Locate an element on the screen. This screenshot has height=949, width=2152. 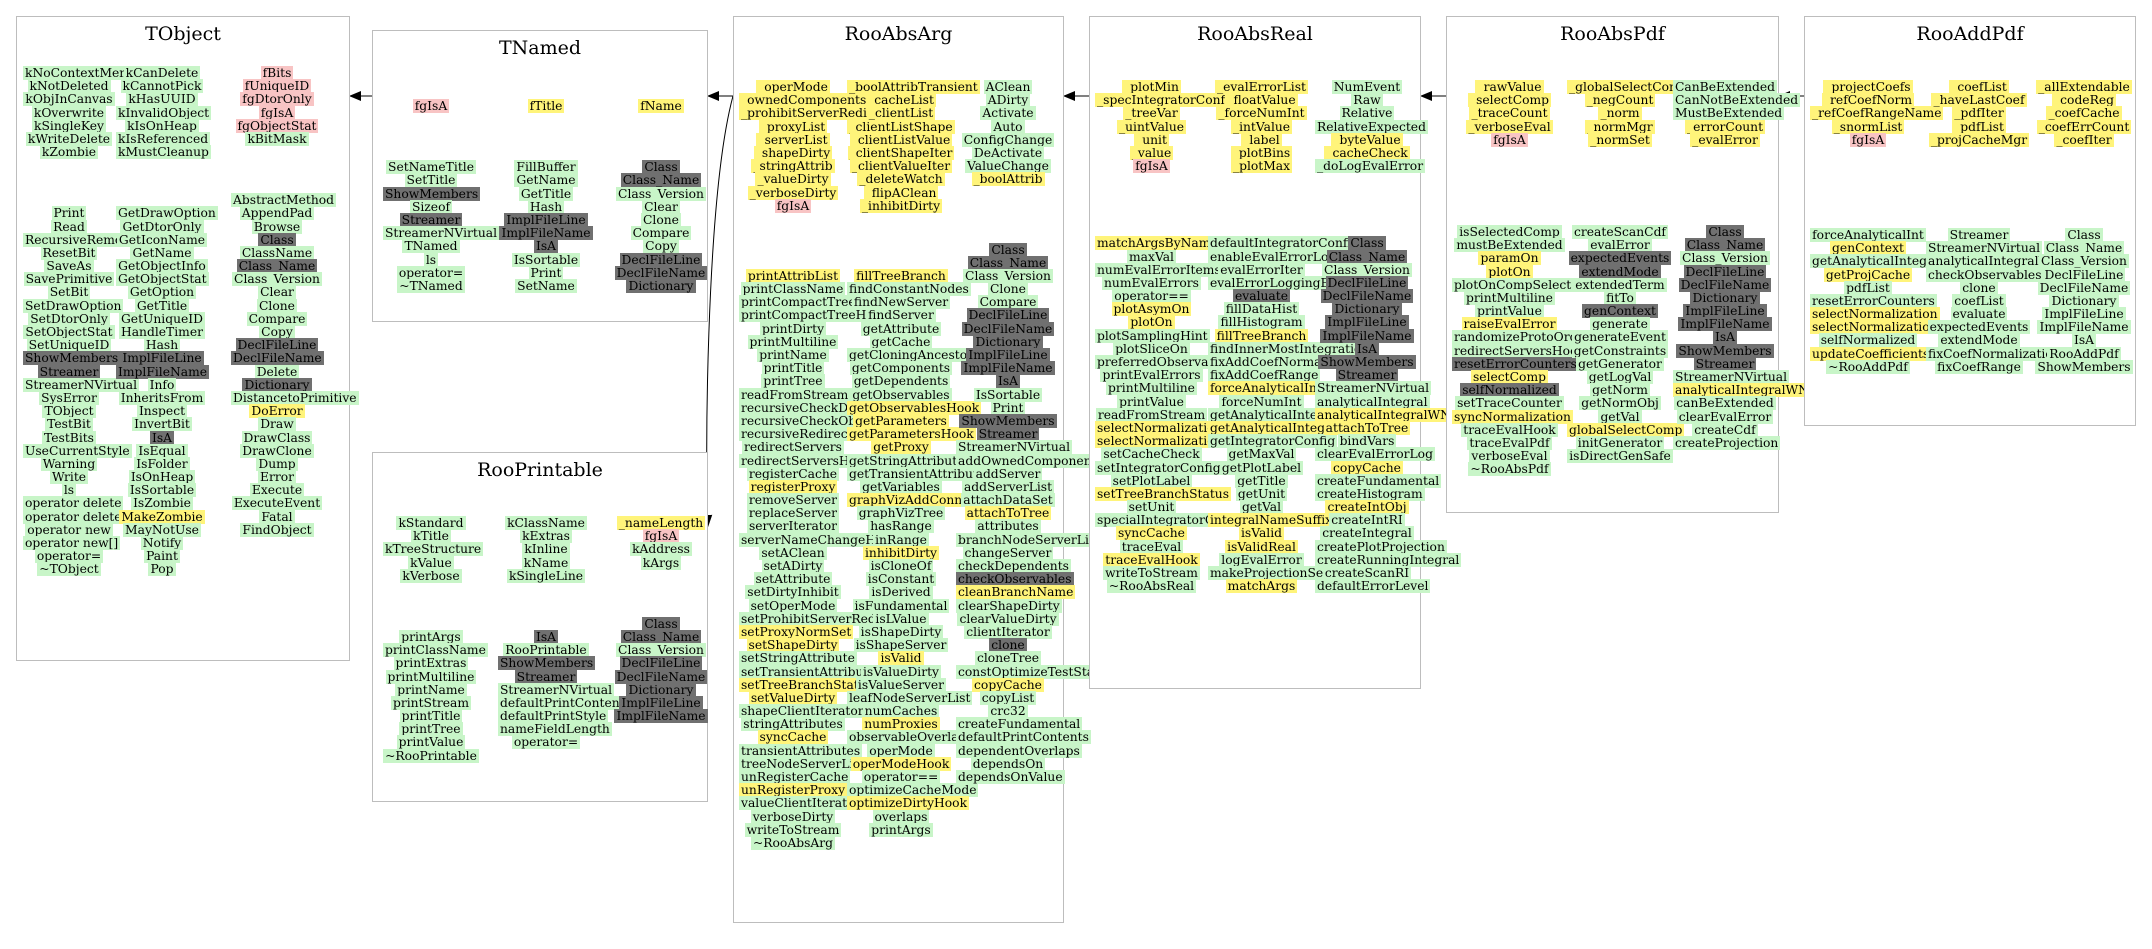
member-setproxynormset: setProxyNormSet is located at coordinates (796, 631).